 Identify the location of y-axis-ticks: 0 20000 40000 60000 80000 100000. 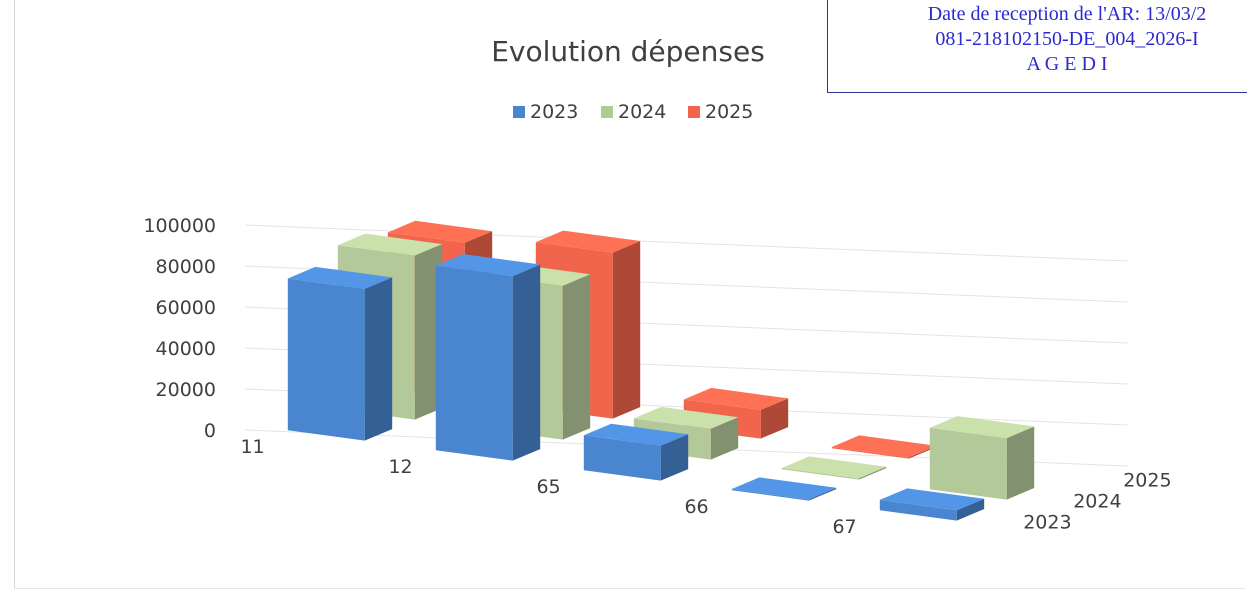
(179, 328).